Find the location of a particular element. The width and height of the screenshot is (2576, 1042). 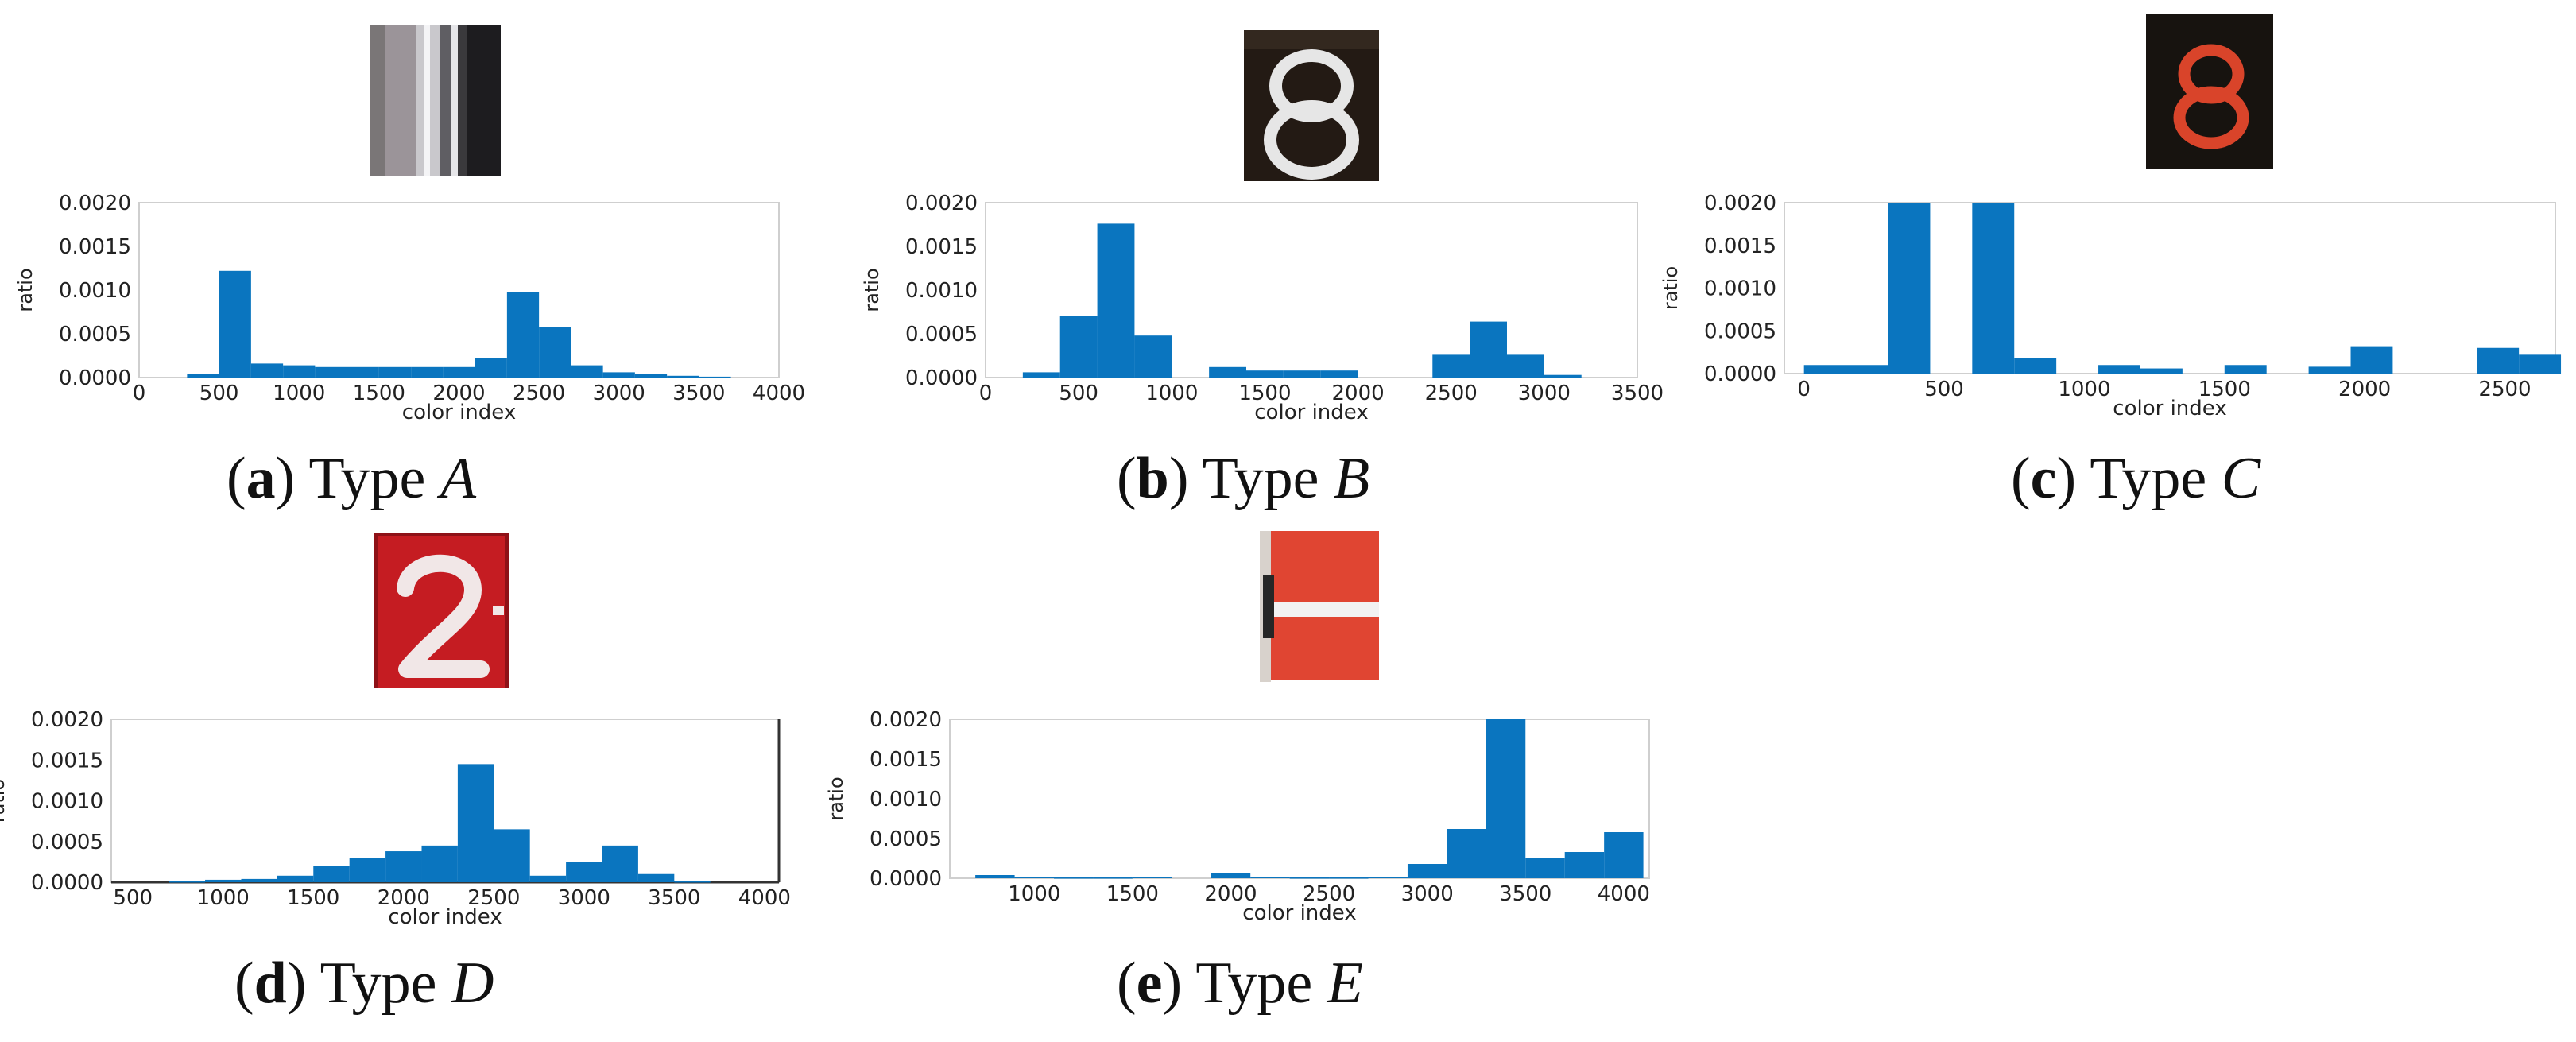

orange-eight-on-black-thumbnail is located at coordinates (2209, 95).